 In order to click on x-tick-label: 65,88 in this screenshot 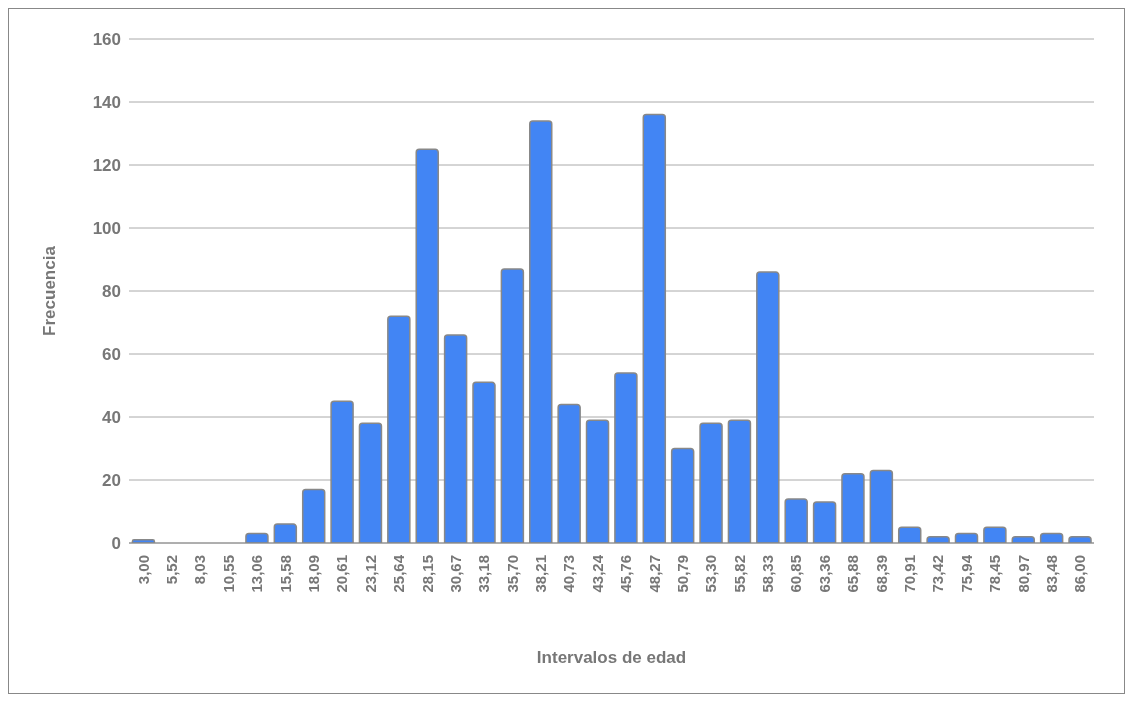, I will do `click(853, 574)`.